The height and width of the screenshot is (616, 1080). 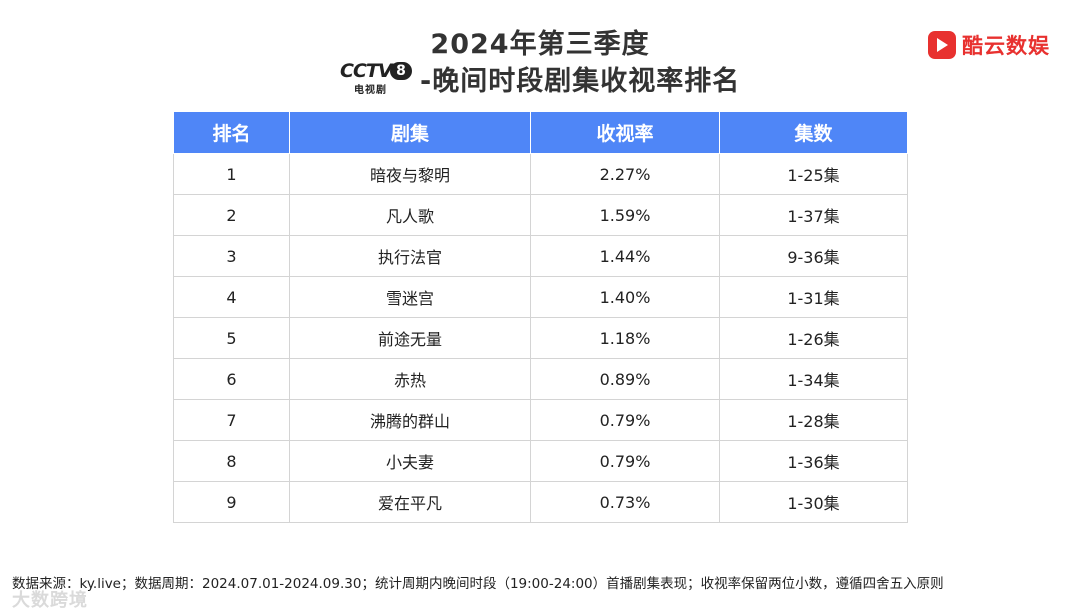 What do you see at coordinates (410, 338) in the screenshot?
I see `cell-drama: 前途无量` at bounding box center [410, 338].